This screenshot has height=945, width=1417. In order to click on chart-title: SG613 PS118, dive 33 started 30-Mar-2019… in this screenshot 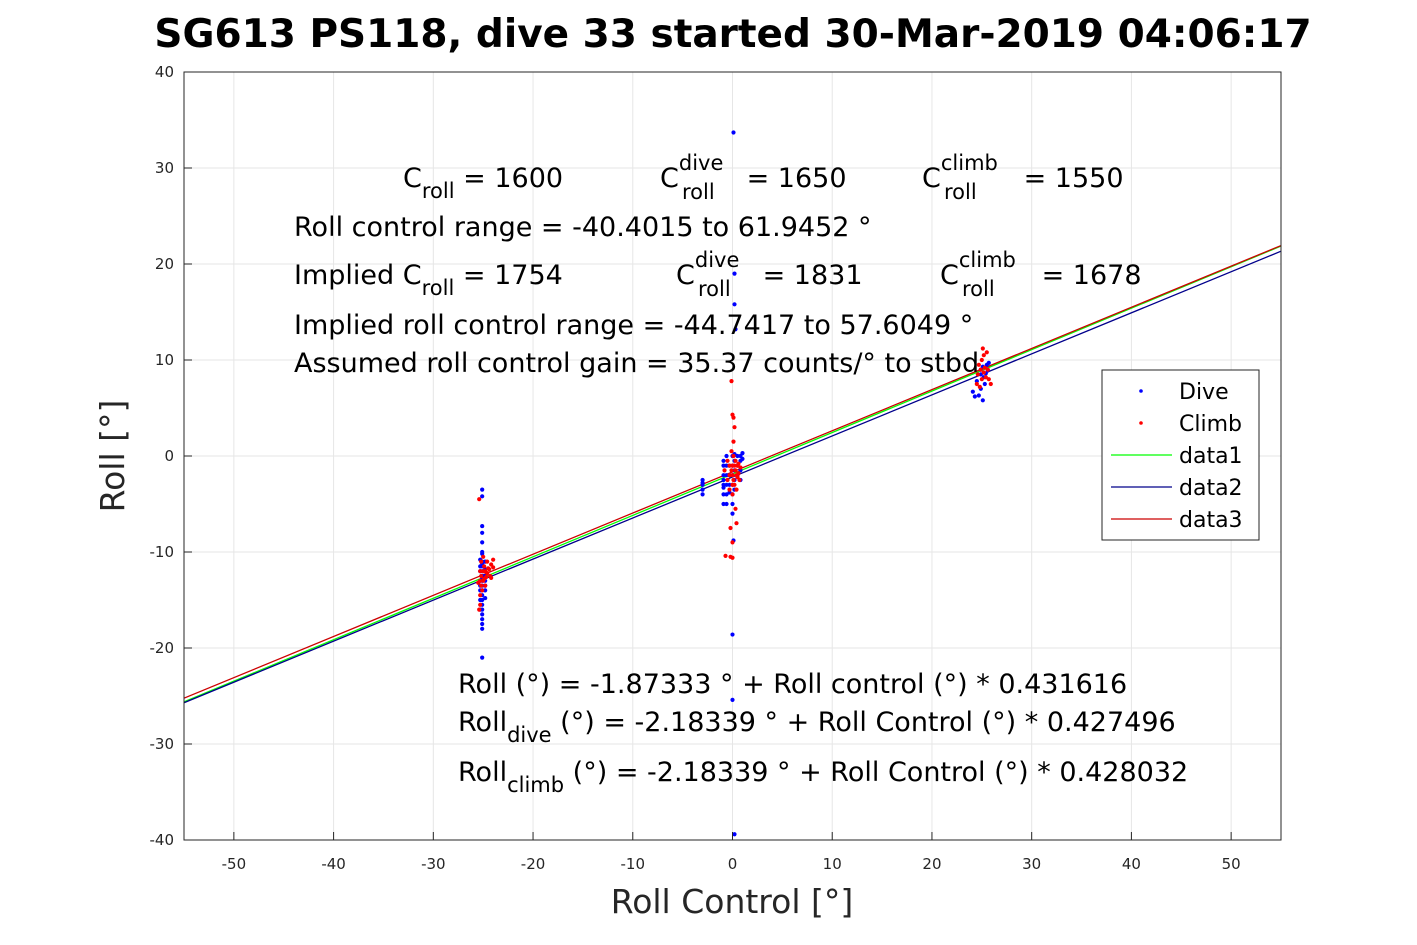, I will do `click(732, 34)`.